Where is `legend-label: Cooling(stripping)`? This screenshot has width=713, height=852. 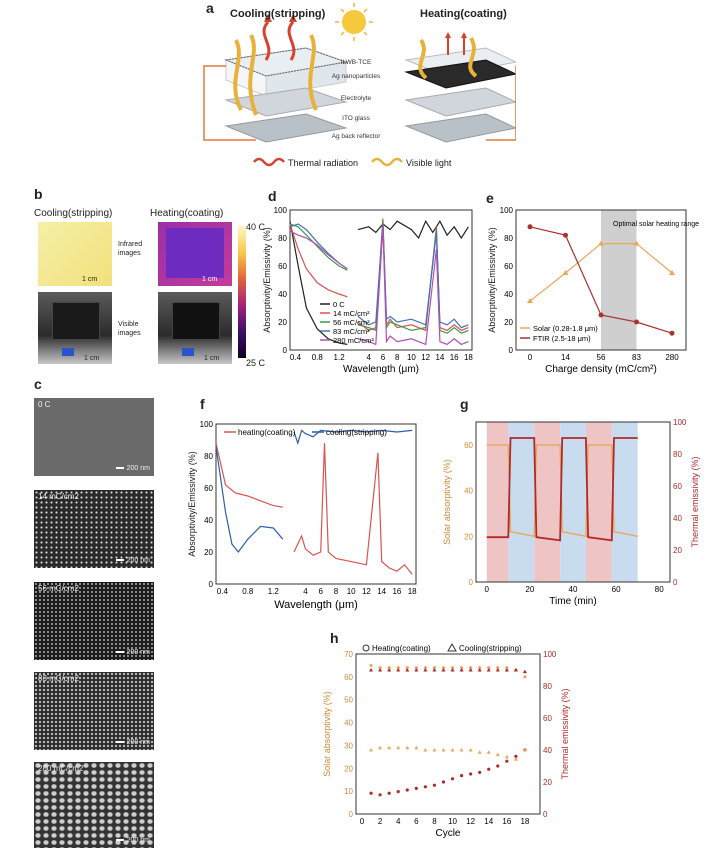 legend-label: Cooling(stripping) is located at coordinates (490, 648).